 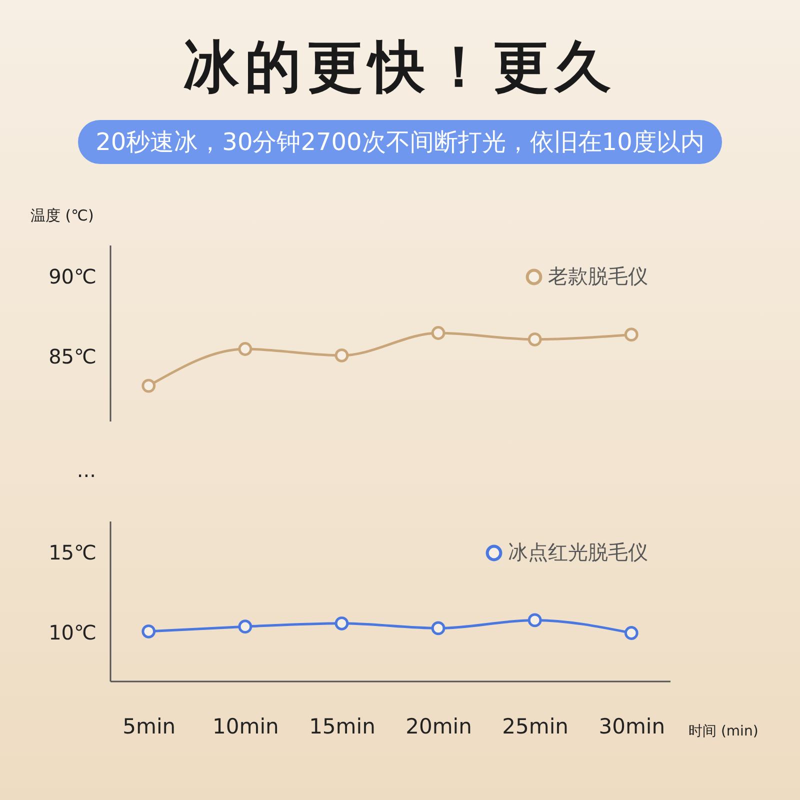 What do you see at coordinates (245, 726) in the screenshot?
I see `x-tick-label: 10min` at bounding box center [245, 726].